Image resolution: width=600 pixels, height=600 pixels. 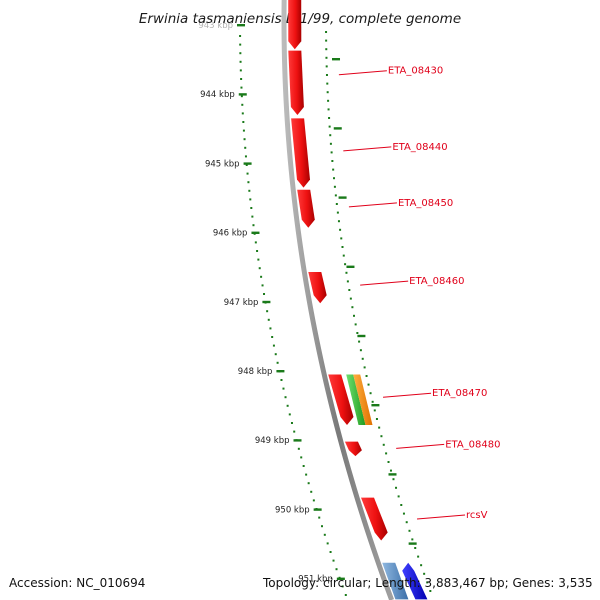 What do you see at coordinates (395, 581) in the screenshot?
I see `gene-feature-steel` at bounding box center [395, 581].